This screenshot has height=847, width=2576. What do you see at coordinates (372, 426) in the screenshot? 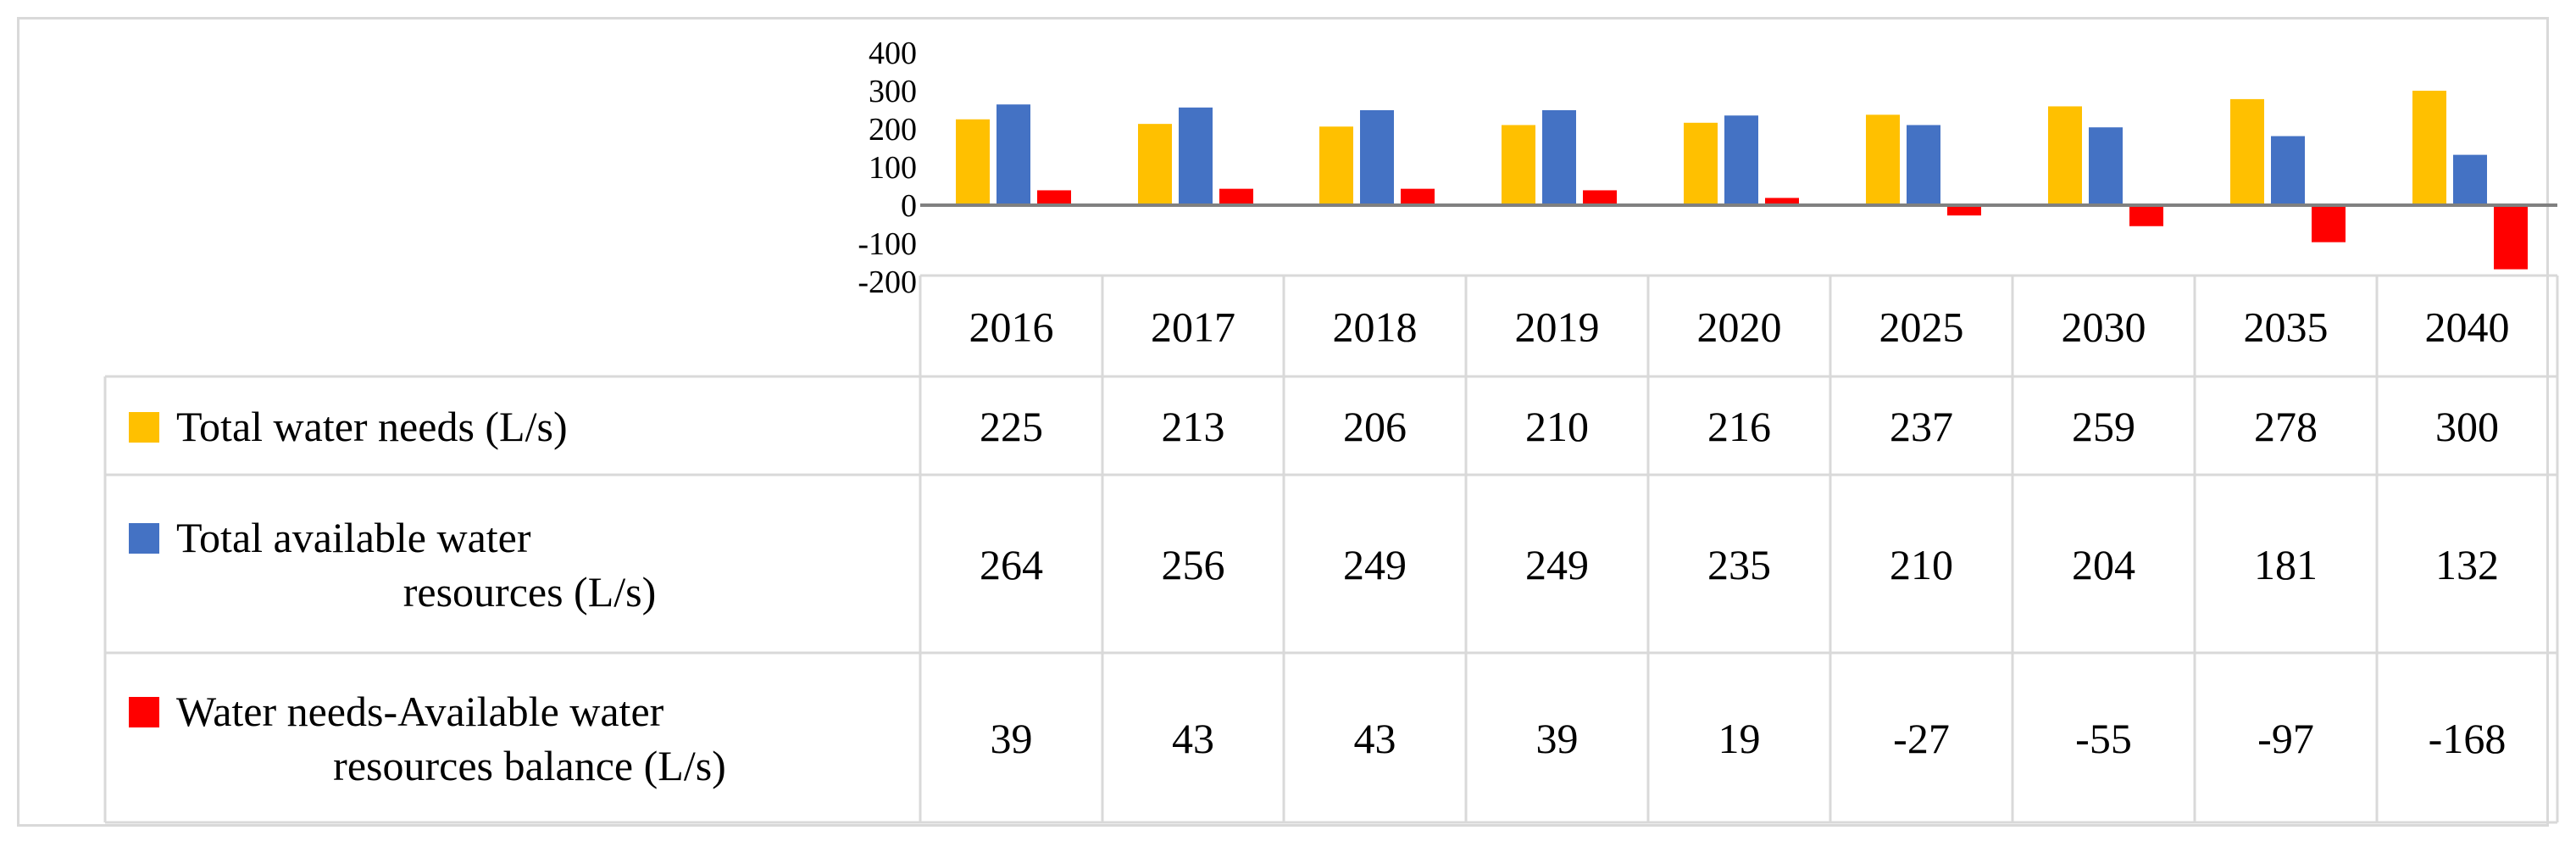
I see `row-label: Total water needs (L/s)` at bounding box center [372, 426].